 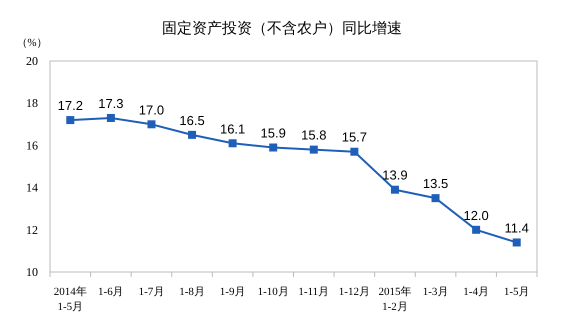 What do you see at coordinates (476, 292) in the screenshot?
I see `x-tick-label: 1-4月` at bounding box center [476, 292].